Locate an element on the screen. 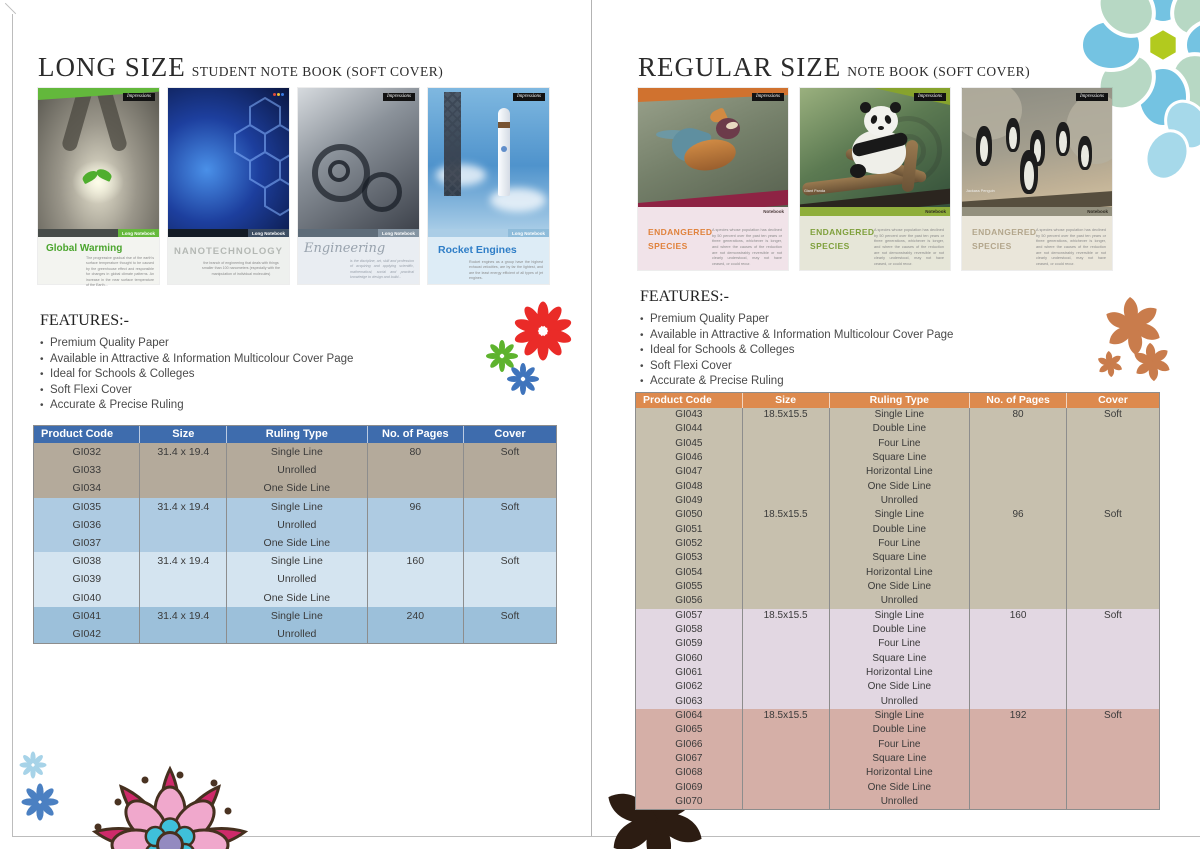  feature-item: • Ideal for Schools & Colleges is located at coordinates (796, 351).